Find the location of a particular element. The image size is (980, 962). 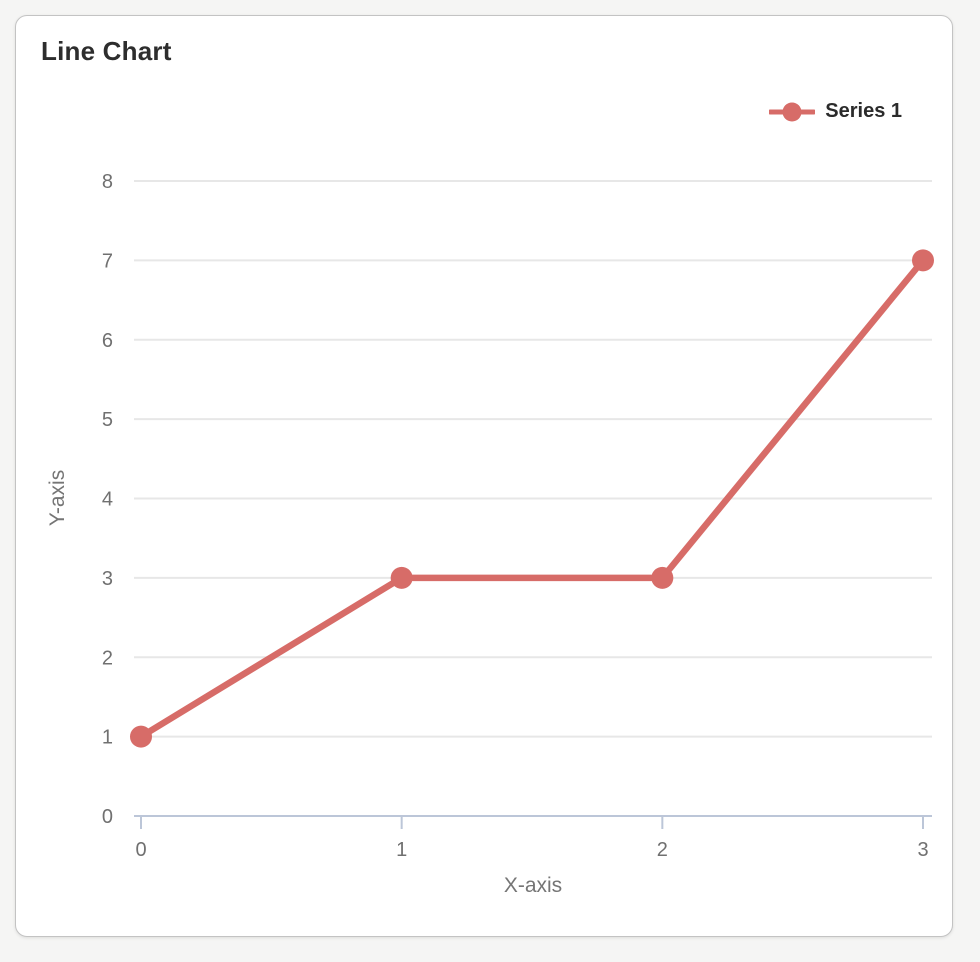

x-tick-label-3: 3 is located at coordinates (922, 850).